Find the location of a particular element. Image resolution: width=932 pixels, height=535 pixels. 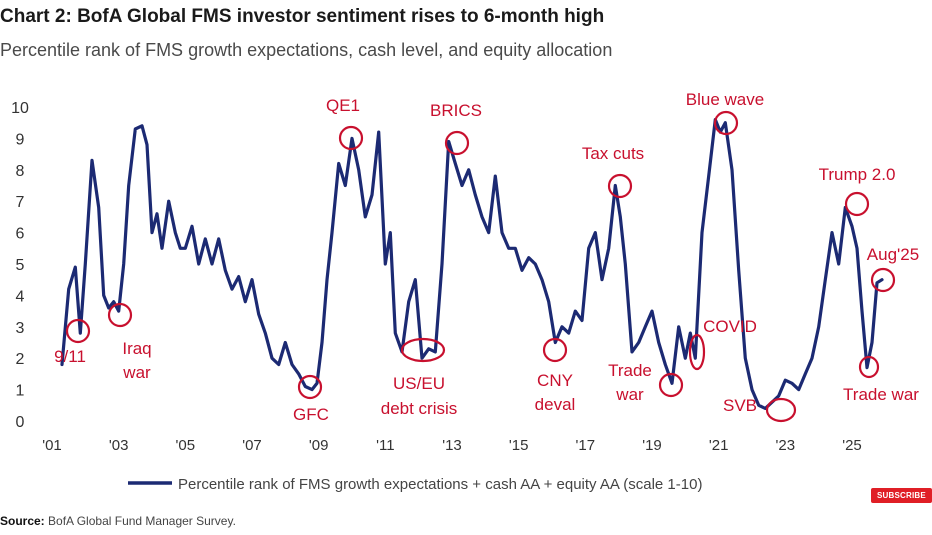

annotation-label-line: Iraq is located at coordinates (136, 348).